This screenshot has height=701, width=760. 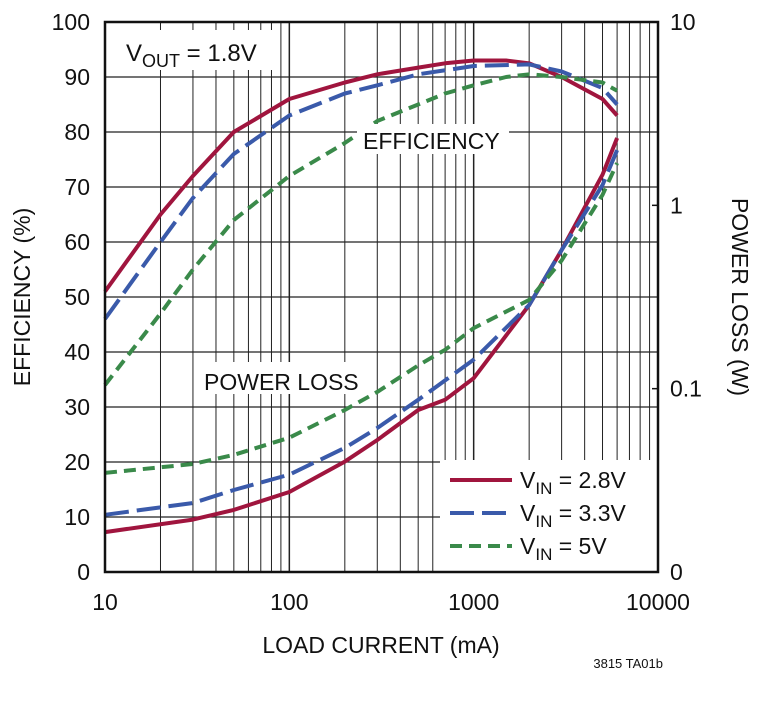 What do you see at coordinates (22, 297) in the screenshot?
I see `y-axis-label: EFFICIENCY (%)` at bounding box center [22, 297].